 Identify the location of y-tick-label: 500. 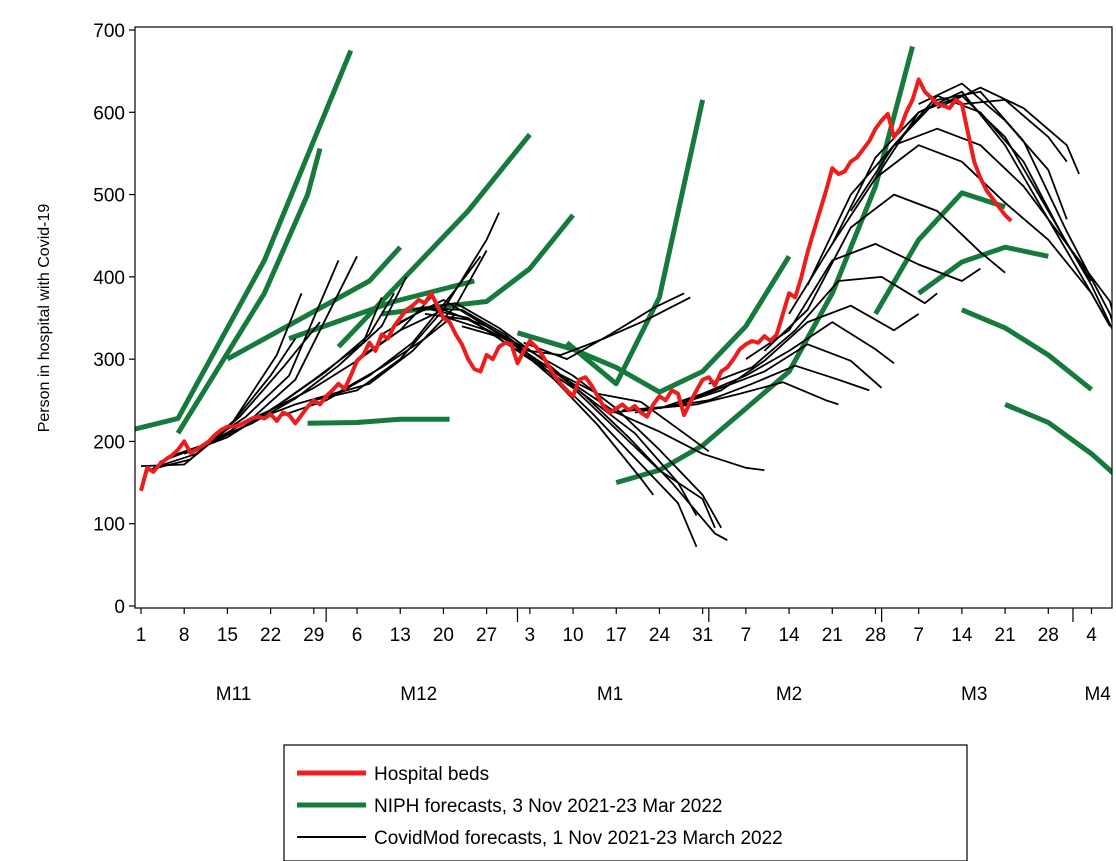
(109, 196).